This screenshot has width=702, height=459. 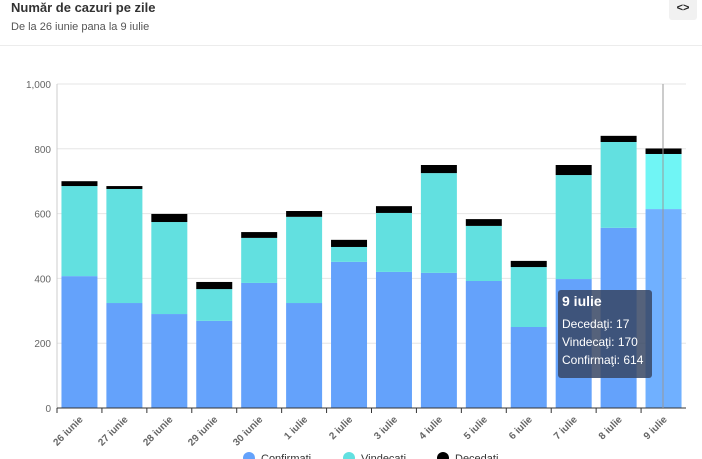 I want to click on x-tick-label: 30 iunie, so click(x=248, y=431).